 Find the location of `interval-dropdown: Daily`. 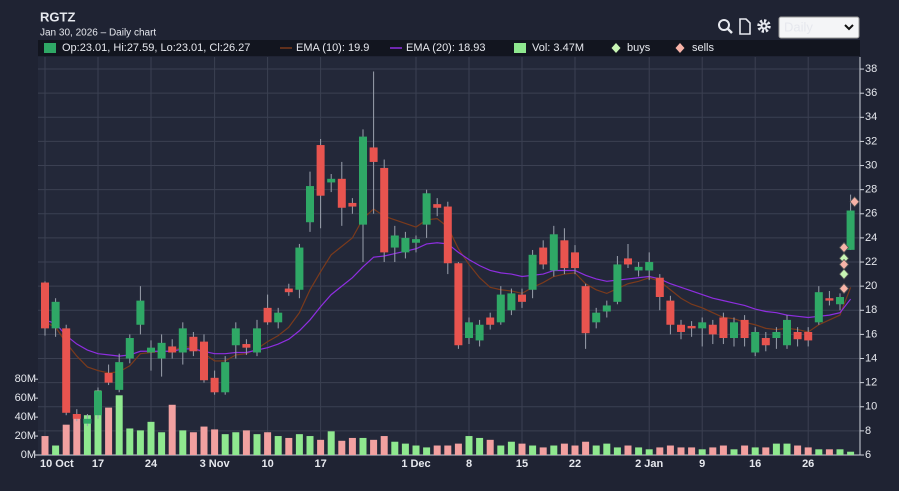

interval-dropdown: Daily is located at coordinates (819, 27).